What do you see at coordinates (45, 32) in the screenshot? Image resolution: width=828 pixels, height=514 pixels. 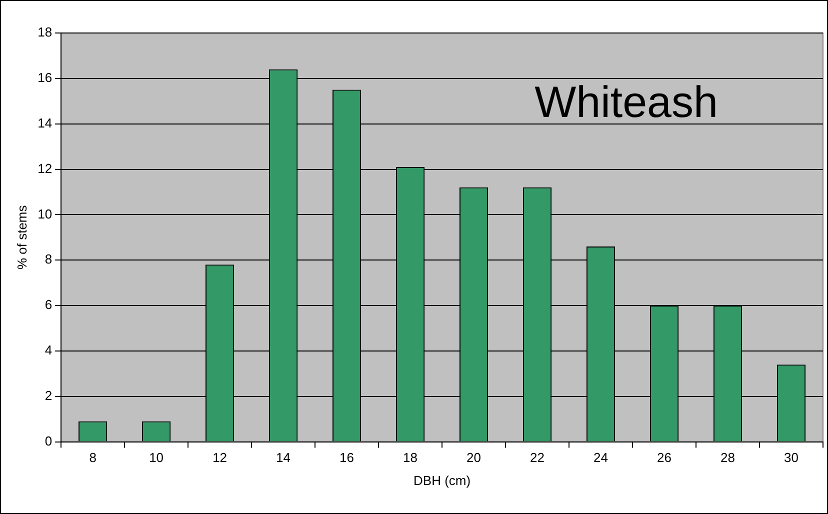 I see `y-tick-label: 18` at bounding box center [45, 32].